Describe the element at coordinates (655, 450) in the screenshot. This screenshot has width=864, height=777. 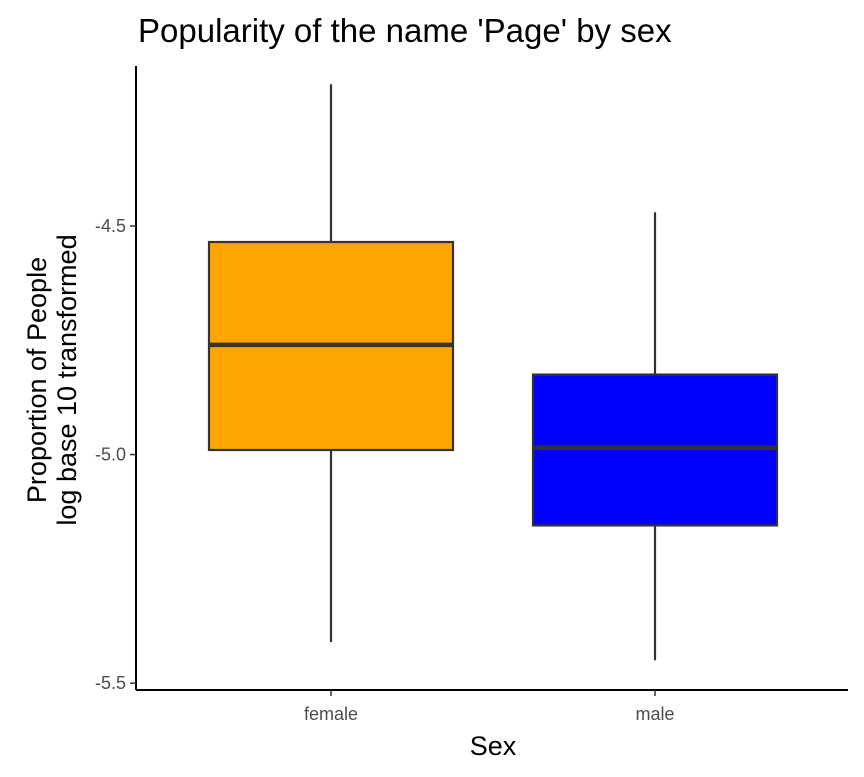
I see `box-body` at that location.